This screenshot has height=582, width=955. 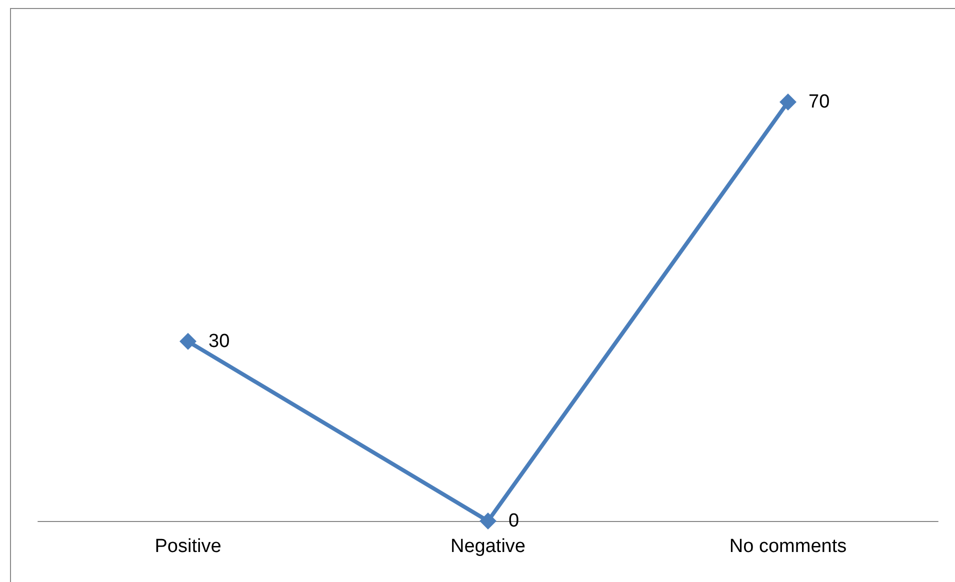 What do you see at coordinates (788, 546) in the screenshot?
I see `x-tick-label: No comments` at bounding box center [788, 546].